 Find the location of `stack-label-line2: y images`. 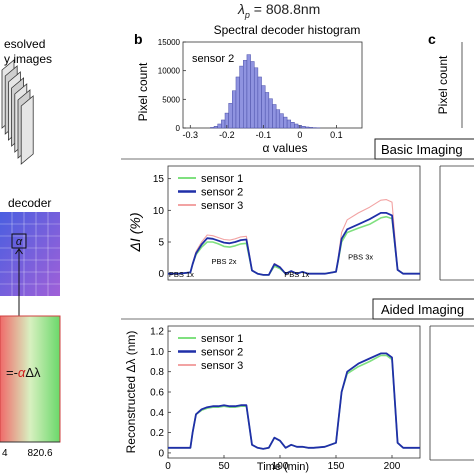

stack-label-line2: y images is located at coordinates (28, 59).